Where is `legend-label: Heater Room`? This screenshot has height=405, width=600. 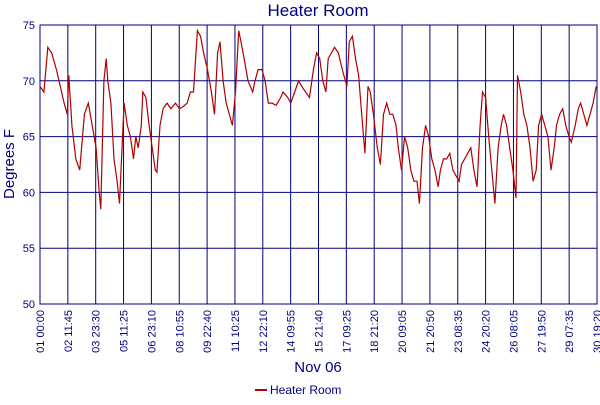 legend-label: Heater Room is located at coordinates (305, 390).